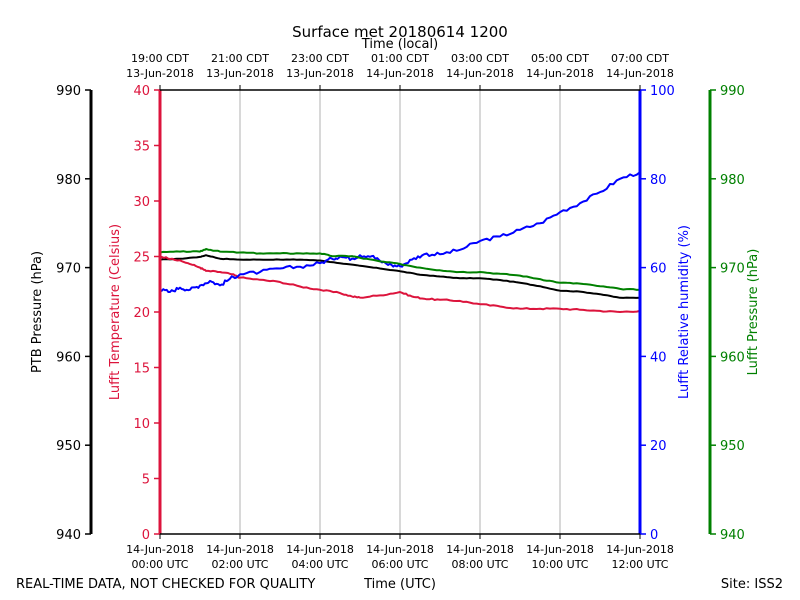  I want to click on tick-label-rh: 60, so click(658, 269).